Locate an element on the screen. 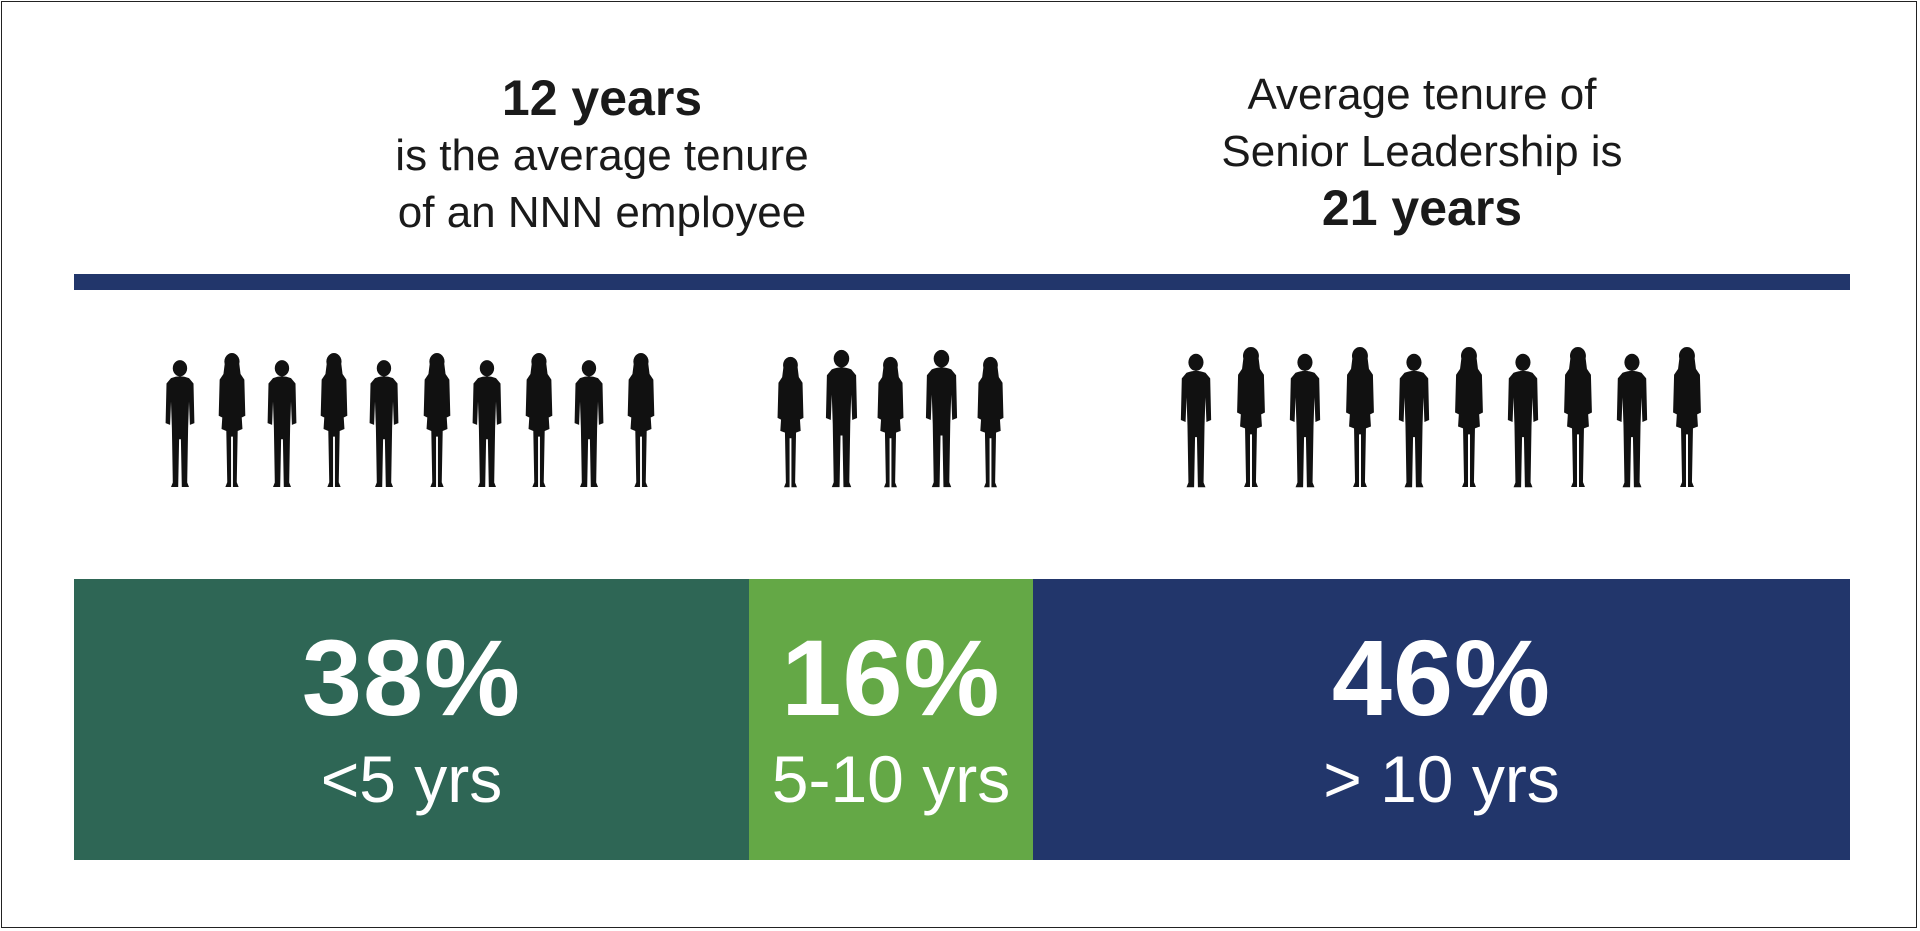 This screenshot has width=1920, height=931. segment-under-5-years: 38% <5 yrs is located at coordinates (411, 719).